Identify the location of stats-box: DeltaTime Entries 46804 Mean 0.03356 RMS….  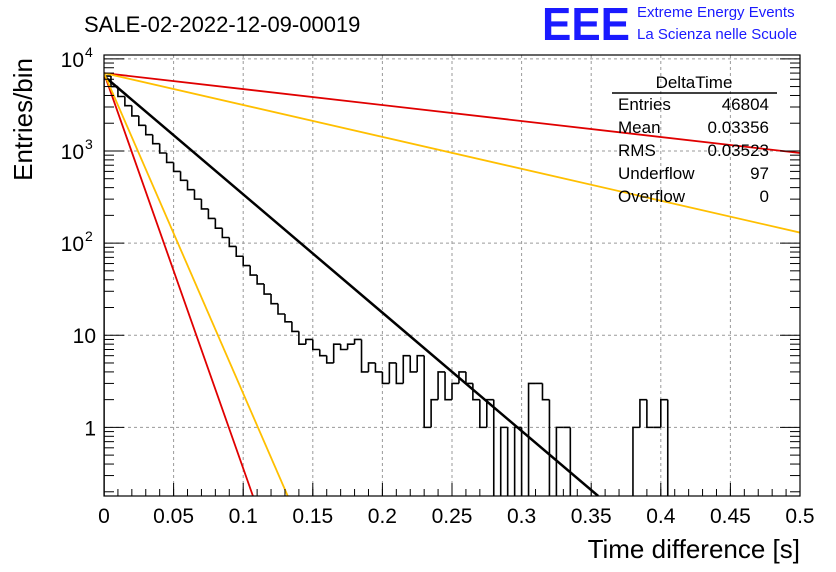
(694, 139).